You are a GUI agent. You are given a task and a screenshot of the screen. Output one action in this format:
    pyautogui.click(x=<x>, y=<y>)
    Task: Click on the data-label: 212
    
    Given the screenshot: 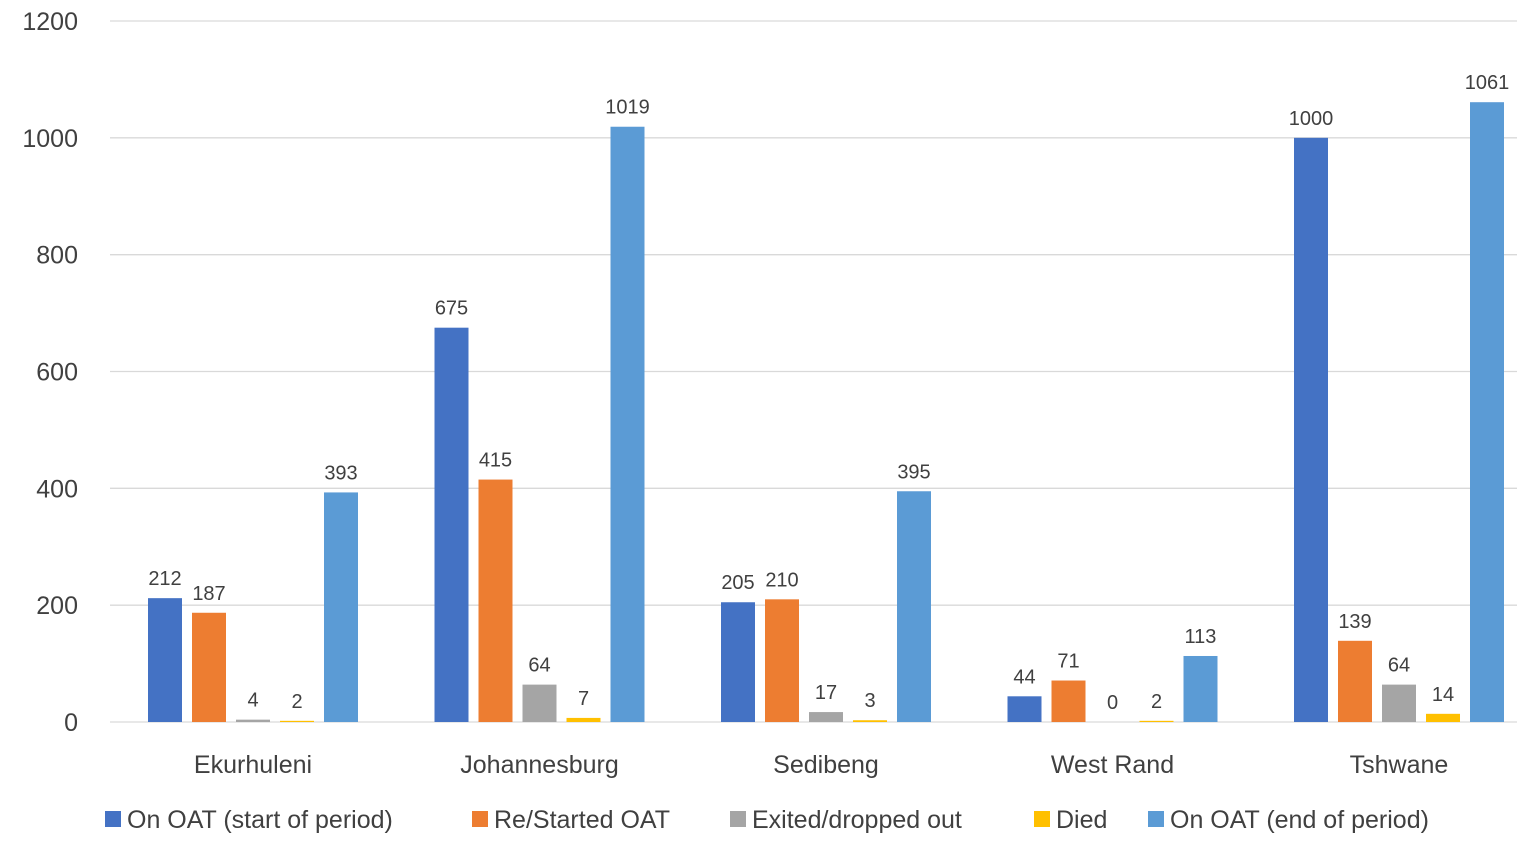 What is the action you would take?
    pyautogui.click(x=164, y=579)
    